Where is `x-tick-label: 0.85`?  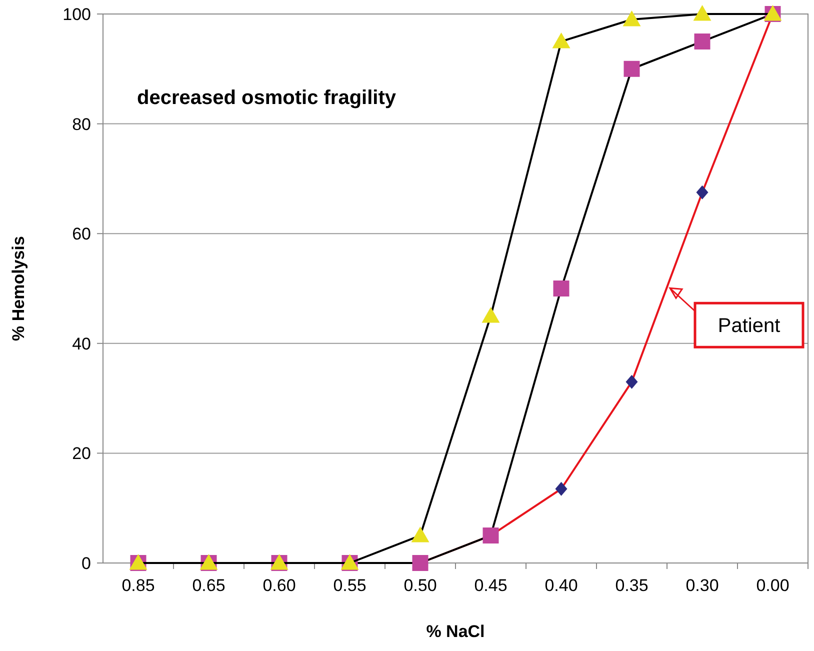 x-tick-label: 0.85 is located at coordinates (138, 585).